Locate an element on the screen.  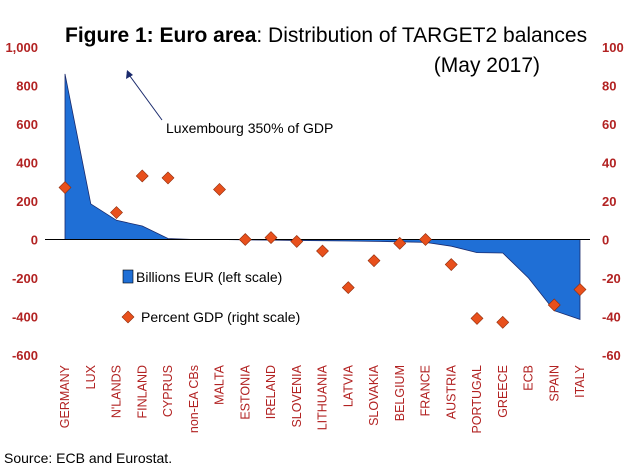
percent-marker-cyprus is located at coordinates (168, 178).